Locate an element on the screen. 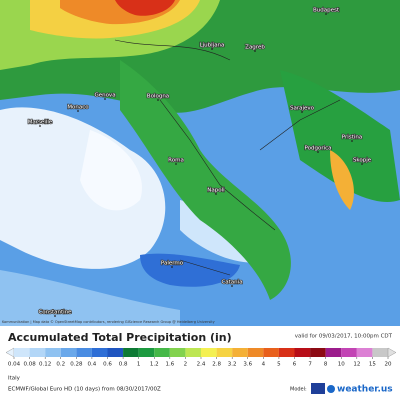 The image size is (400, 404). city-label: Skopje is located at coordinates (362, 161).